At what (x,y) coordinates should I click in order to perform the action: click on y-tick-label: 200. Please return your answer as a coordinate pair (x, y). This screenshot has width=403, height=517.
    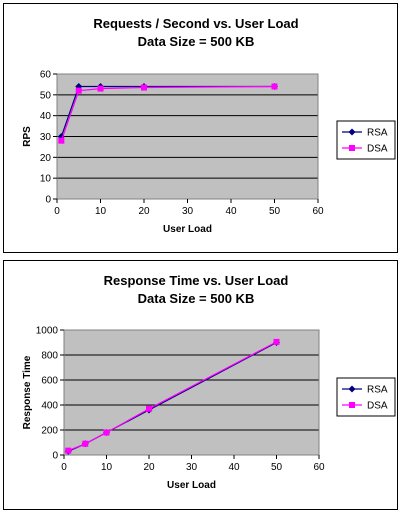
    Looking at the image, I should click on (49, 431).